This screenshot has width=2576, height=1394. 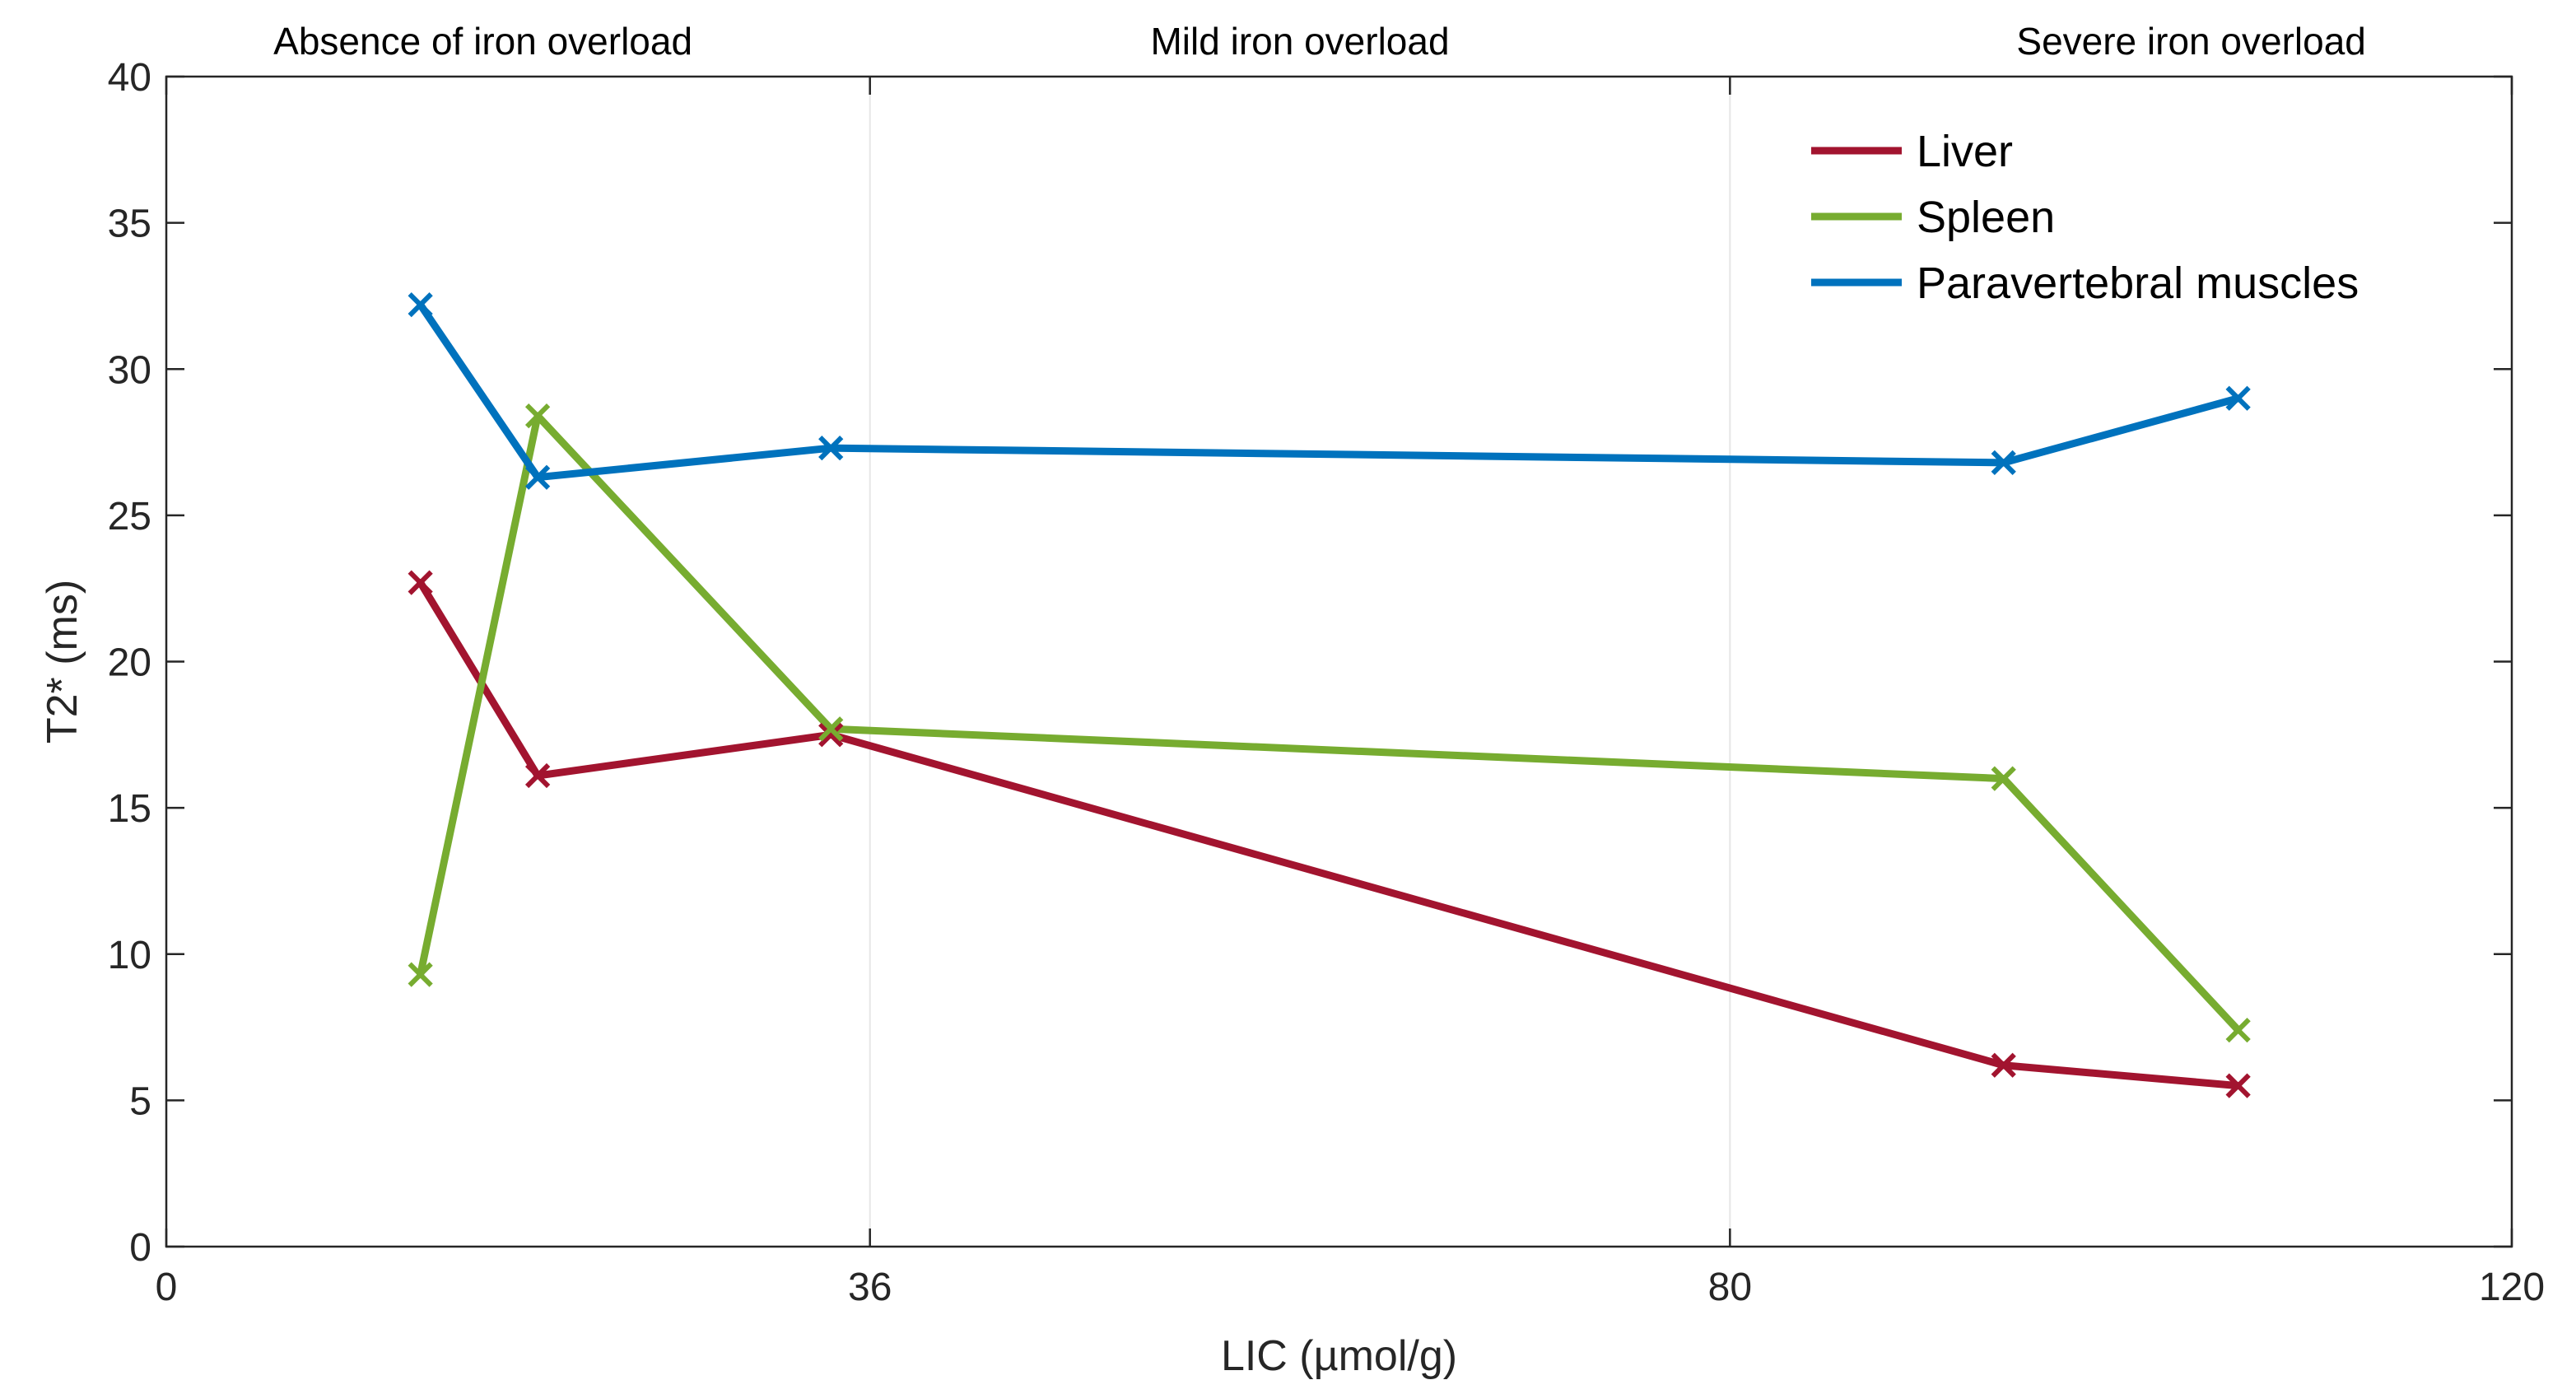 I want to click on y-tick-label: 10, so click(x=129, y=955).